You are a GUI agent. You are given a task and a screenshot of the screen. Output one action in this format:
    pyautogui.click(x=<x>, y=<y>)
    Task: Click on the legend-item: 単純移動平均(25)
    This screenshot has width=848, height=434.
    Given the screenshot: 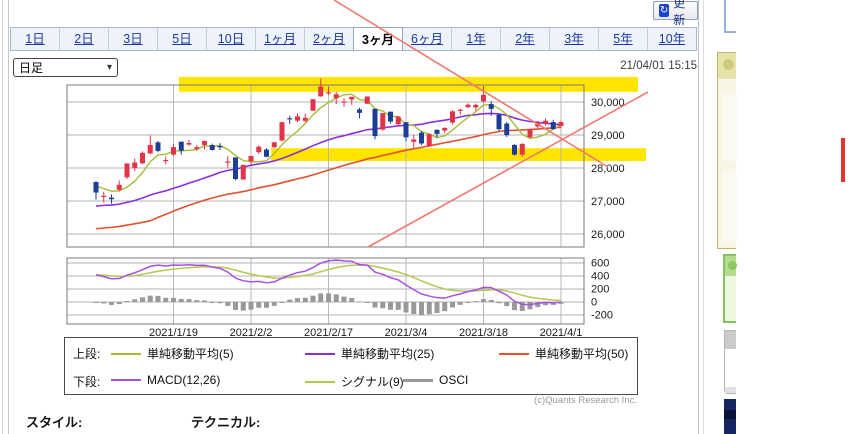 What is the action you would take?
    pyautogui.click(x=369, y=353)
    